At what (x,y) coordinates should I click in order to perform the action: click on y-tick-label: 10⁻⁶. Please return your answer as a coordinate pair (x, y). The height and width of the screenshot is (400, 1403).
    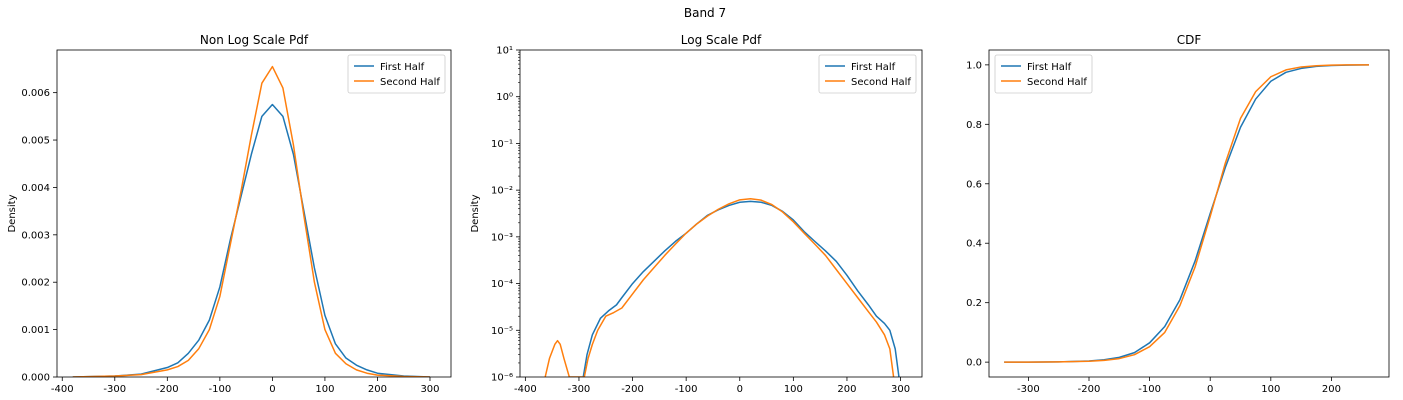
    Looking at the image, I should click on (502, 378).